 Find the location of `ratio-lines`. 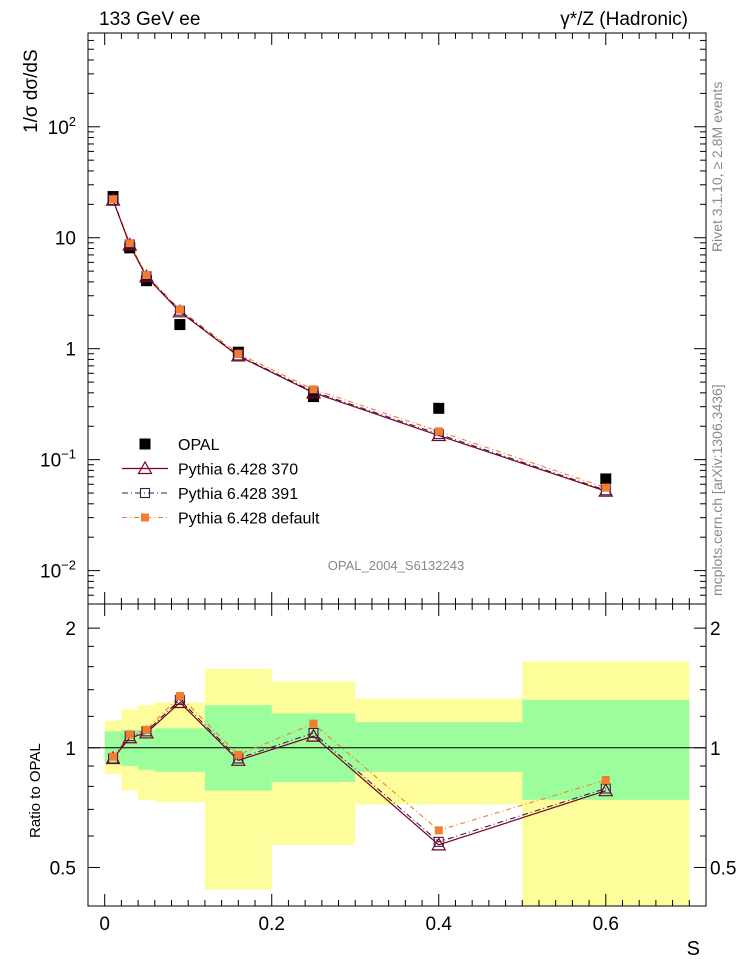

ratio-lines is located at coordinates (359, 771).